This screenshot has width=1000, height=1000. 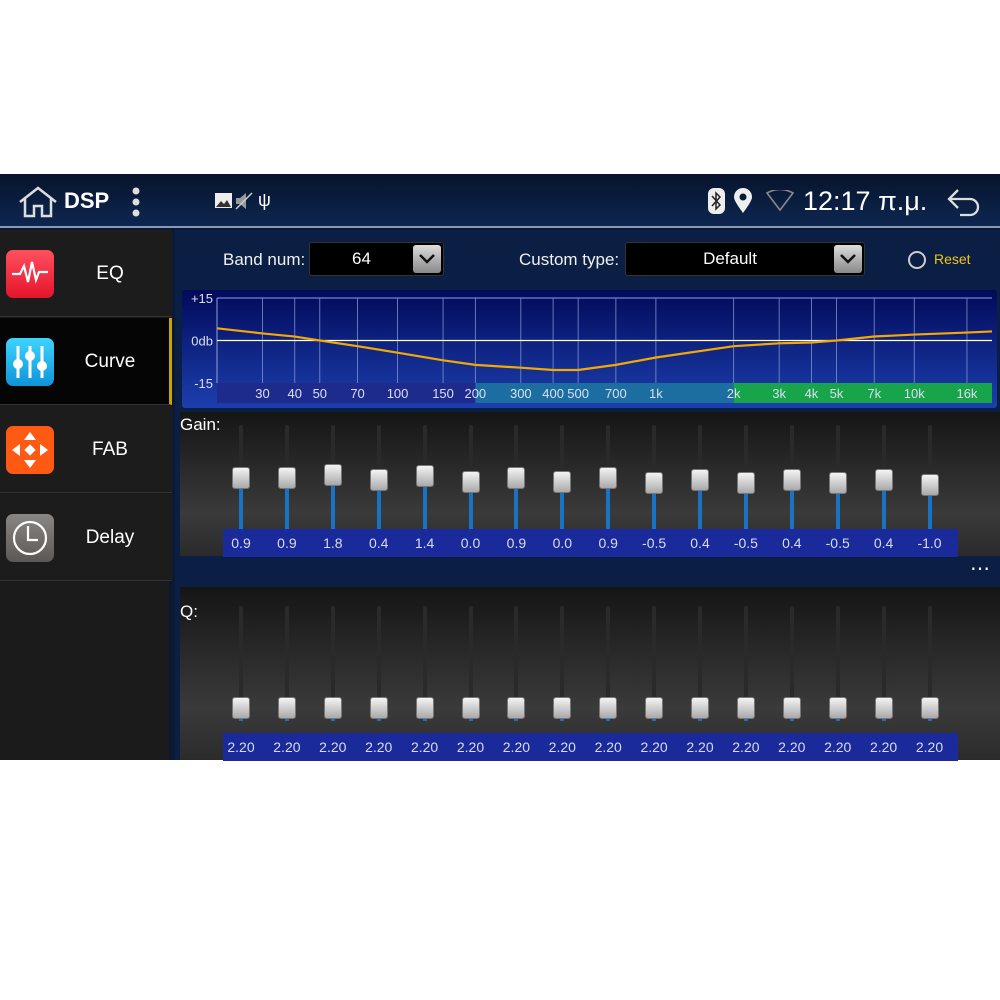 What do you see at coordinates (136, 202) in the screenshot?
I see `more-vert-icon` at bounding box center [136, 202].